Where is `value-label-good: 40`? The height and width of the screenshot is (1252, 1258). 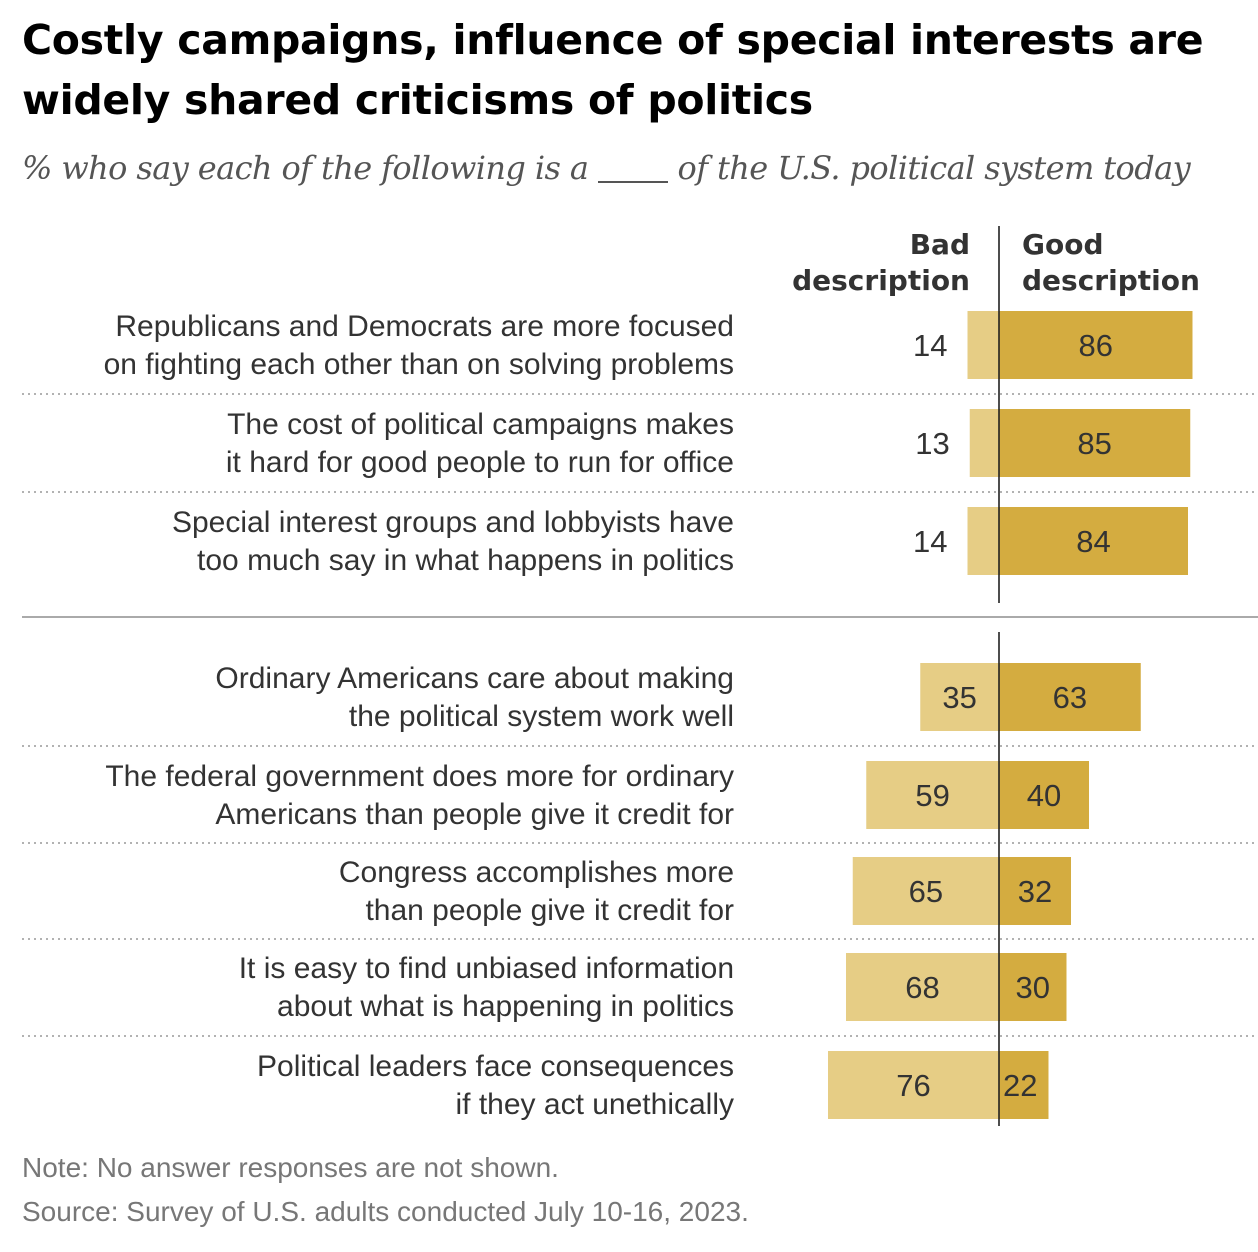
value-label-good: 40 is located at coordinates (1044, 795).